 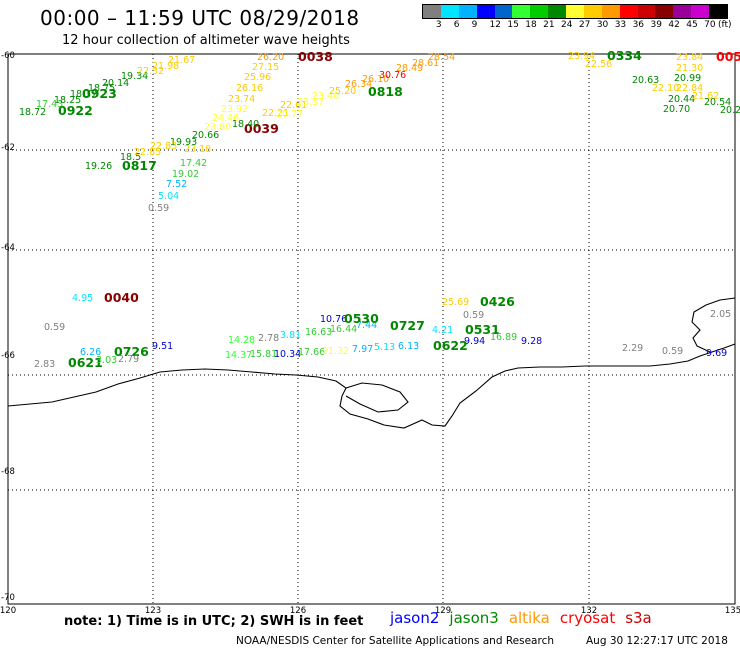 I want to click on pass-time-label: 0040, so click(x=121, y=297).